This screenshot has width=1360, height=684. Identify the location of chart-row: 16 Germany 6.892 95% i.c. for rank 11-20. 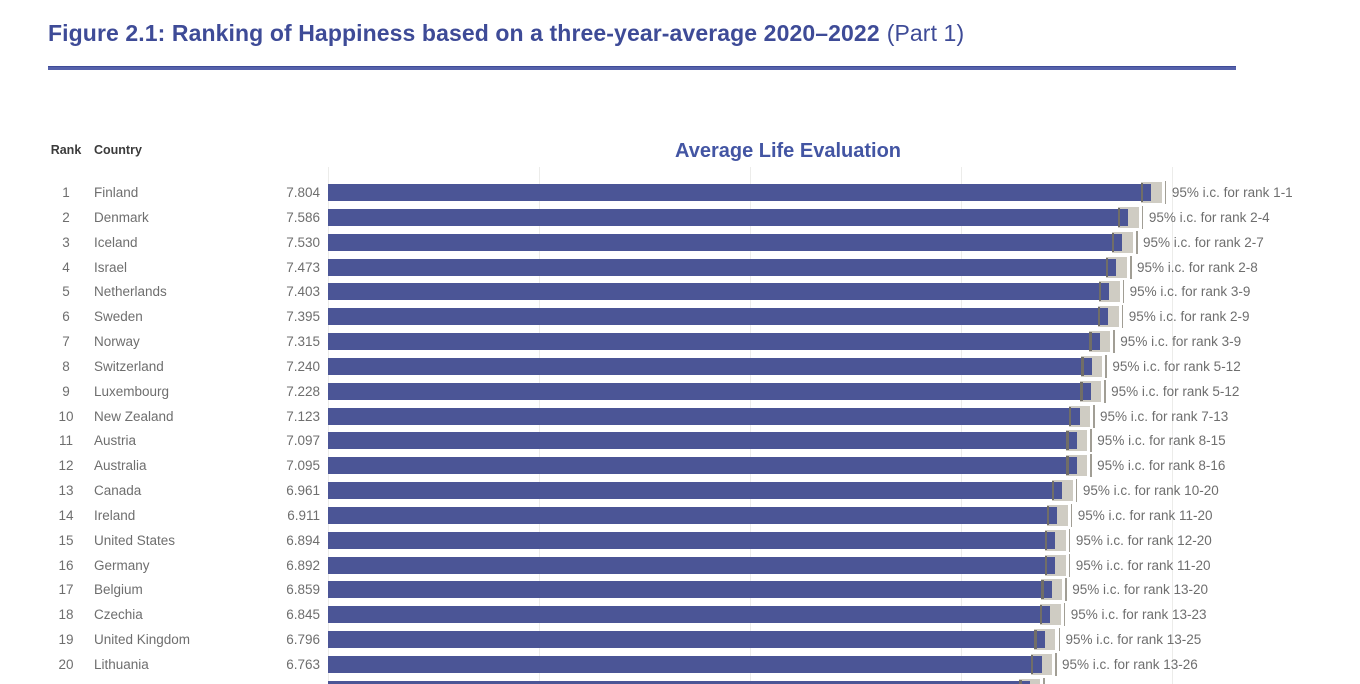
(680, 565).